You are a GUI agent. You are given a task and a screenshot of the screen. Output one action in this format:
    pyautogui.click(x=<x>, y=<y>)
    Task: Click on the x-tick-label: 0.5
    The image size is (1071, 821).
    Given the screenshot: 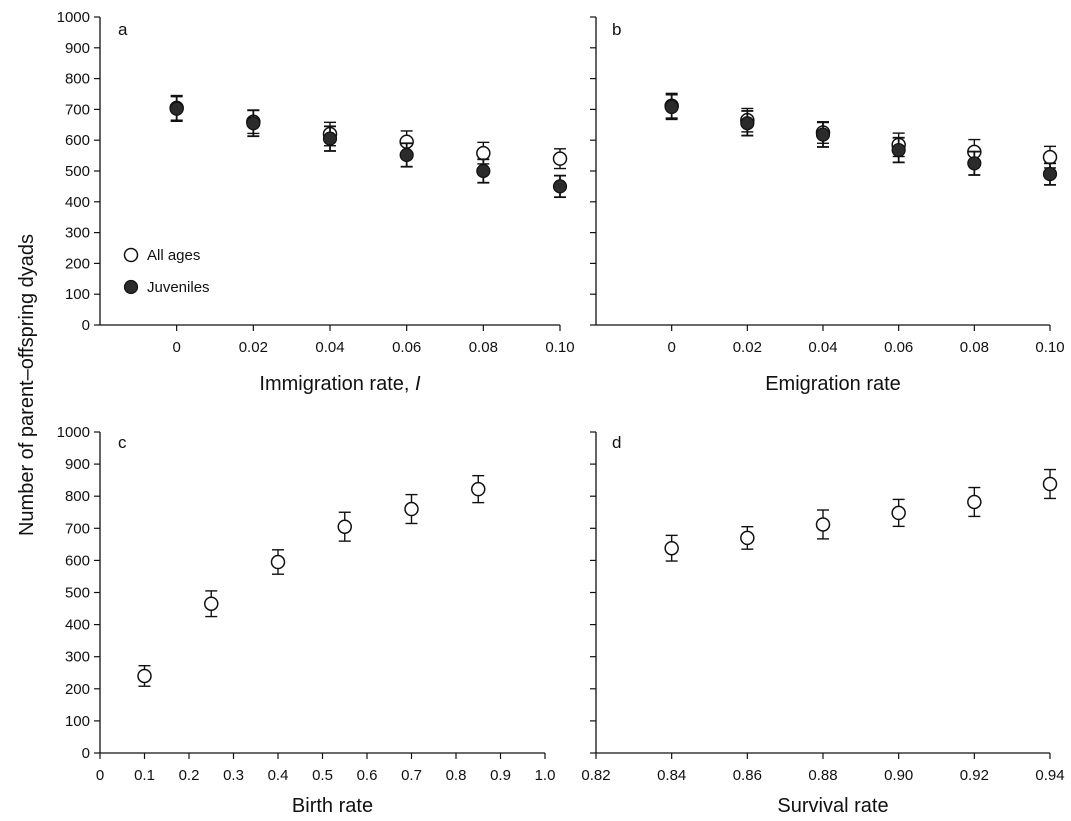 What is the action you would take?
    pyautogui.click(x=322, y=775)
    